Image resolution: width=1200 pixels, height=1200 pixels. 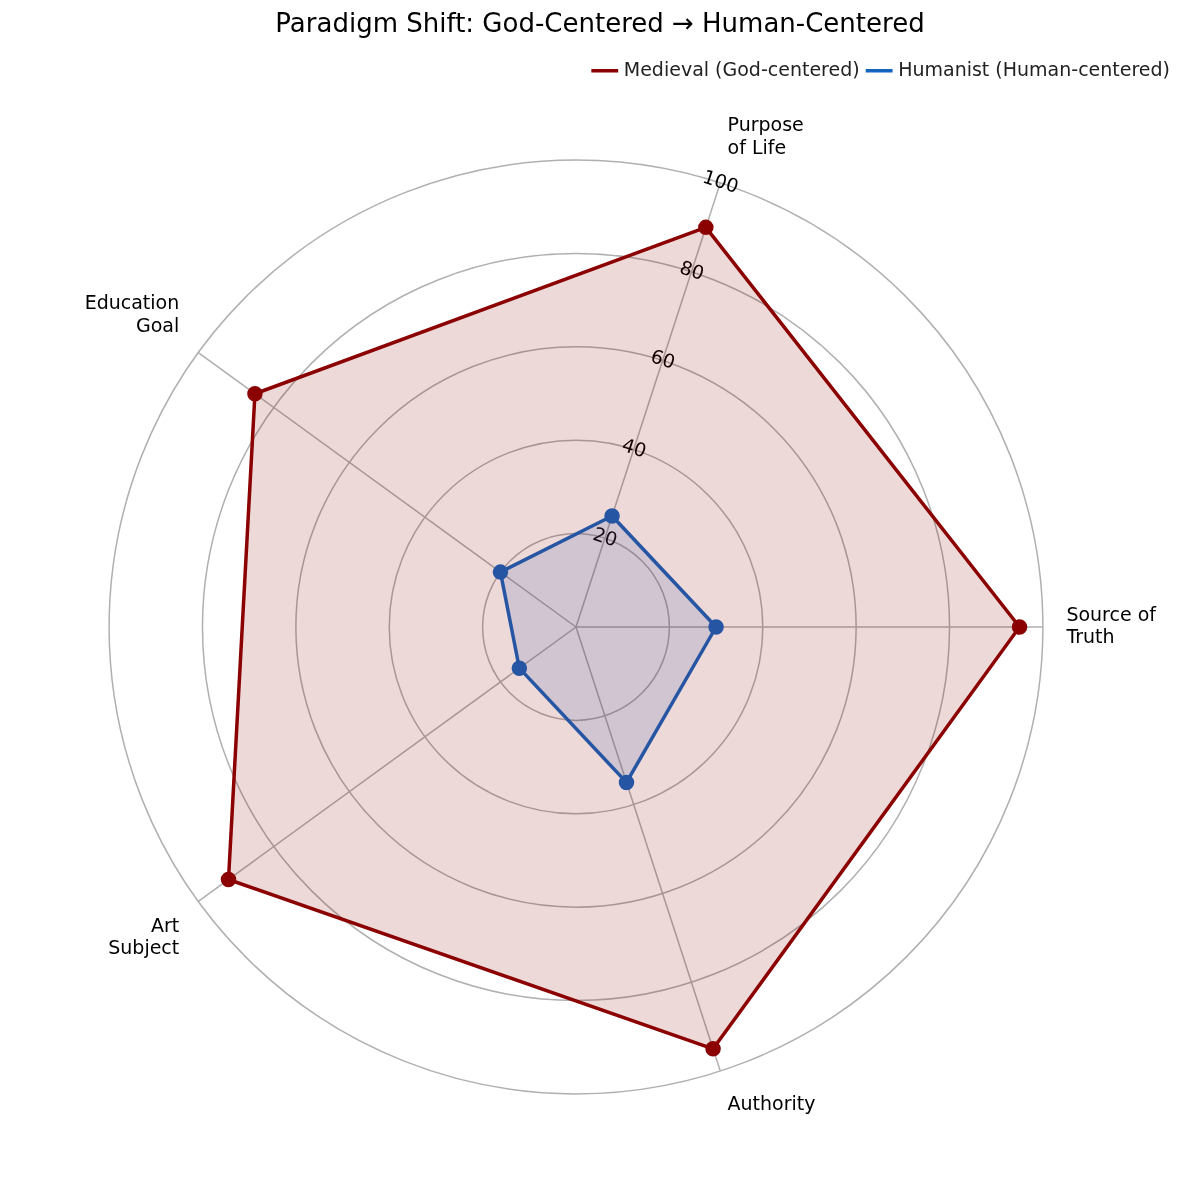 I want to click on spoke-label: Source of Truth, so click(x=1111, y=625).